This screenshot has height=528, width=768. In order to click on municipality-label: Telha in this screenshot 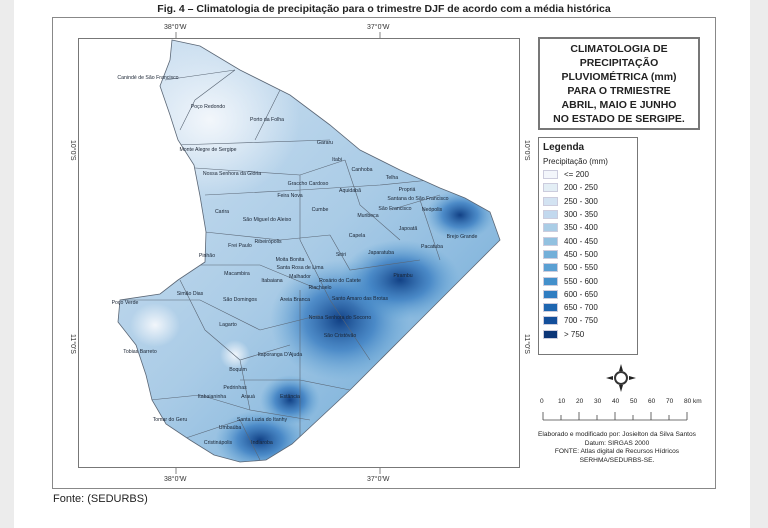, I will do `click(392, 178)`.